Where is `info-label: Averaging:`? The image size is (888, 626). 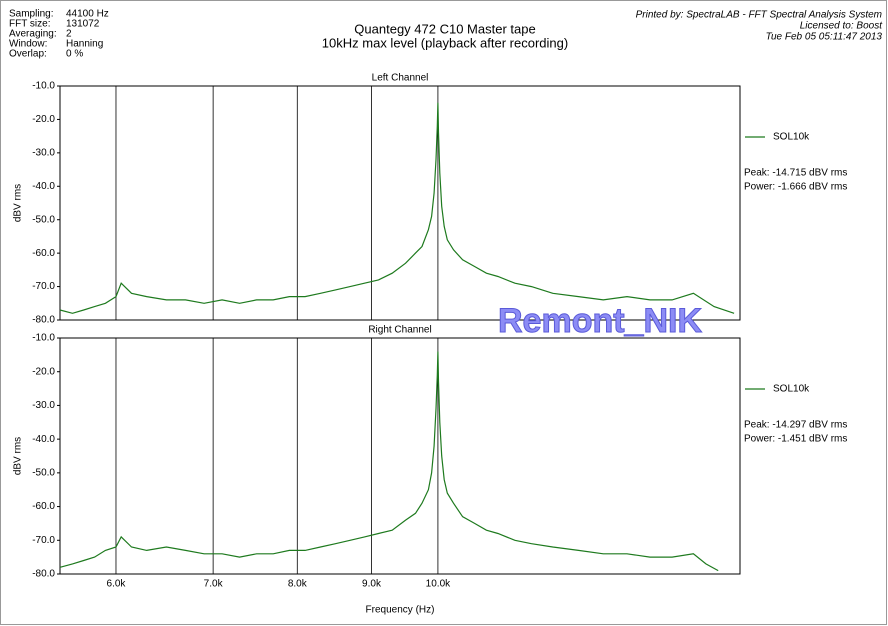
info-label: Averaging: is located at coordinates (33, 34).